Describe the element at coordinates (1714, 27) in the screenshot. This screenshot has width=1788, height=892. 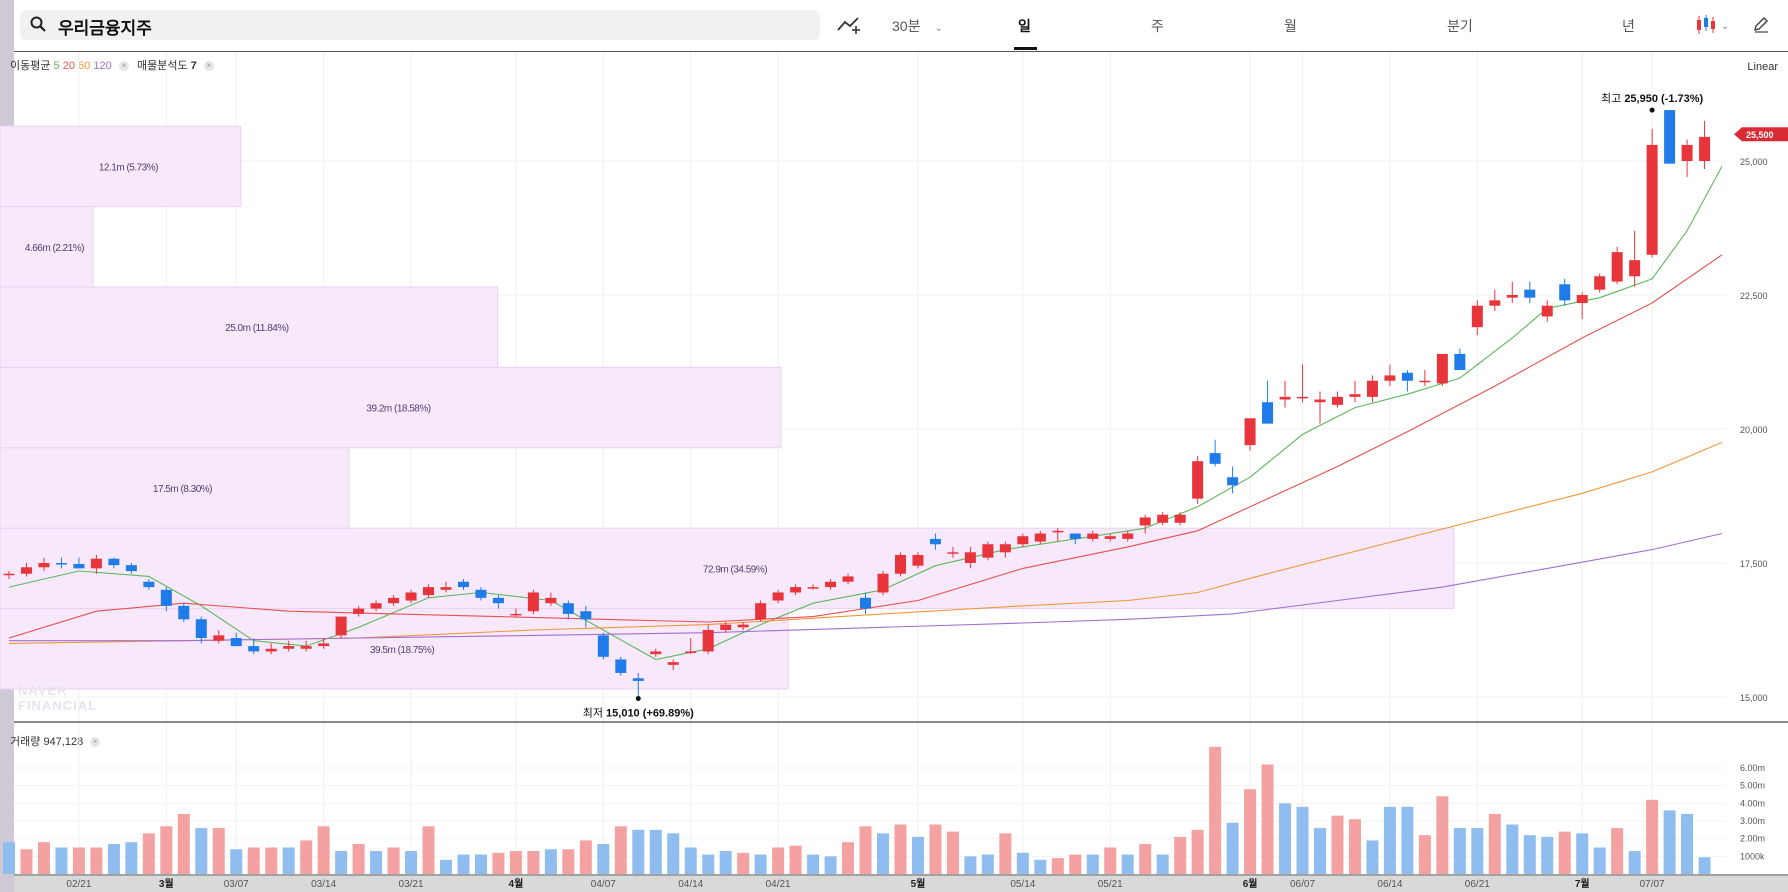
I see `chart-type-icon: ⌄` at that location.